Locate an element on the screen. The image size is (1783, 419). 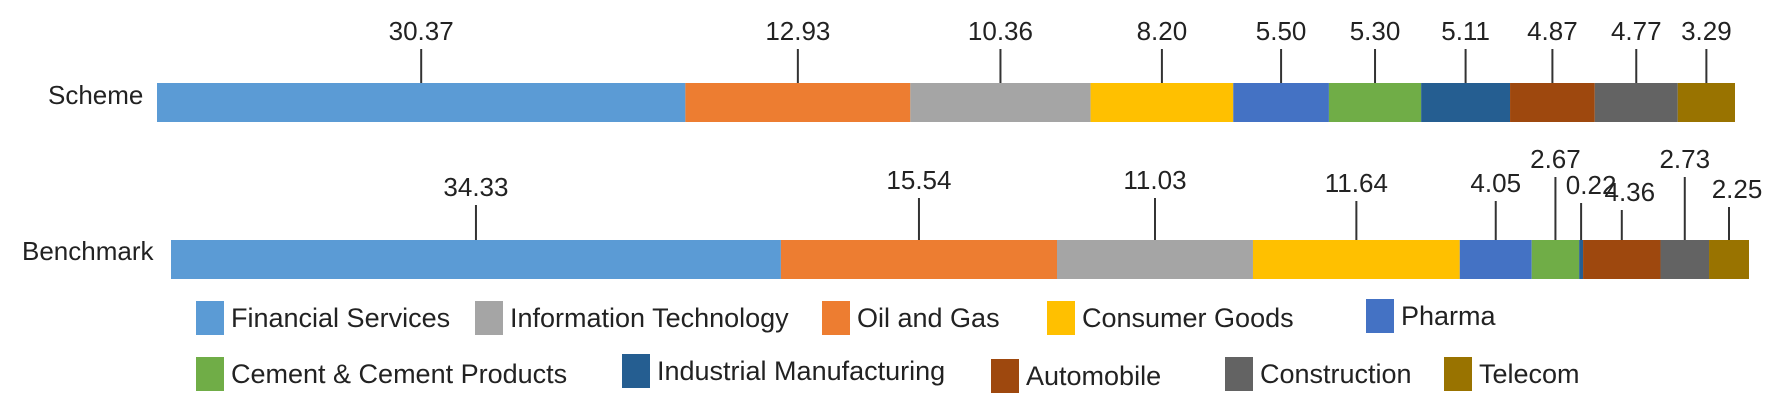
legend-label: Pharma is located at coordinates (1448, 315).